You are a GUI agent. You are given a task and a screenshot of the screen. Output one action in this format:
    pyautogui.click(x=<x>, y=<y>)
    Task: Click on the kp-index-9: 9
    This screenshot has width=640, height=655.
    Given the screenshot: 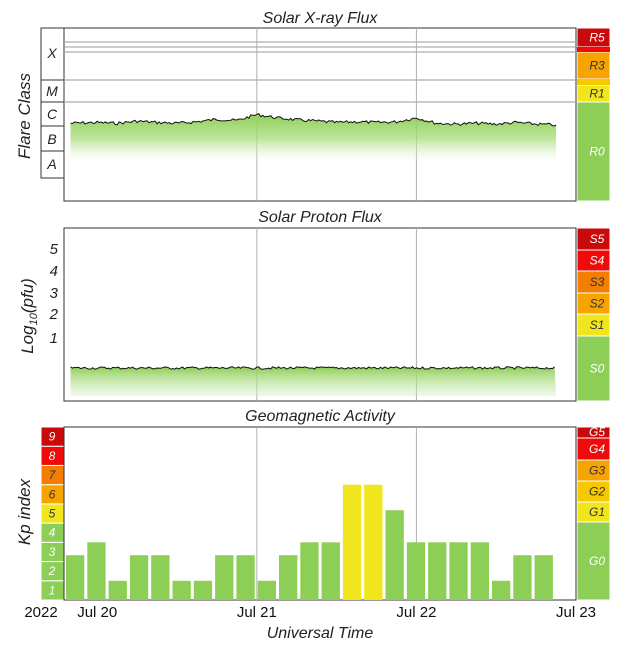 What is the action you would take?
    pyautogui.click(x=52, y=436)
    